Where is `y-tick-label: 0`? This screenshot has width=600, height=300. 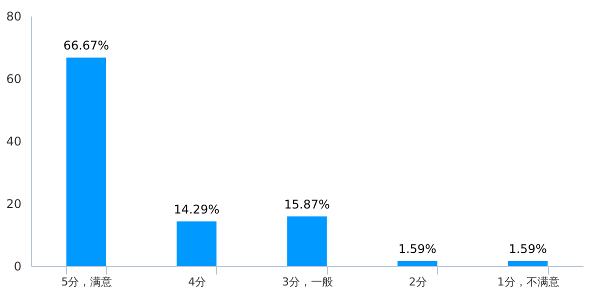
y-tick-label: 0 is located at coordinates (18, 267).